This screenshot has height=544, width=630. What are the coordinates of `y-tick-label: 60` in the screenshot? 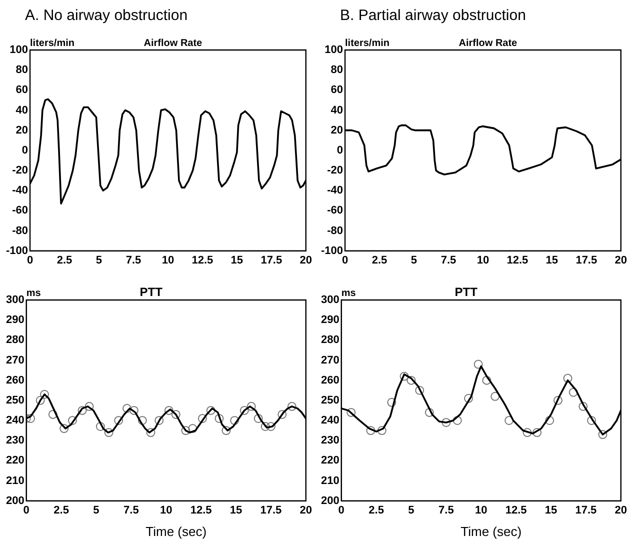 It's located at (22, 90).